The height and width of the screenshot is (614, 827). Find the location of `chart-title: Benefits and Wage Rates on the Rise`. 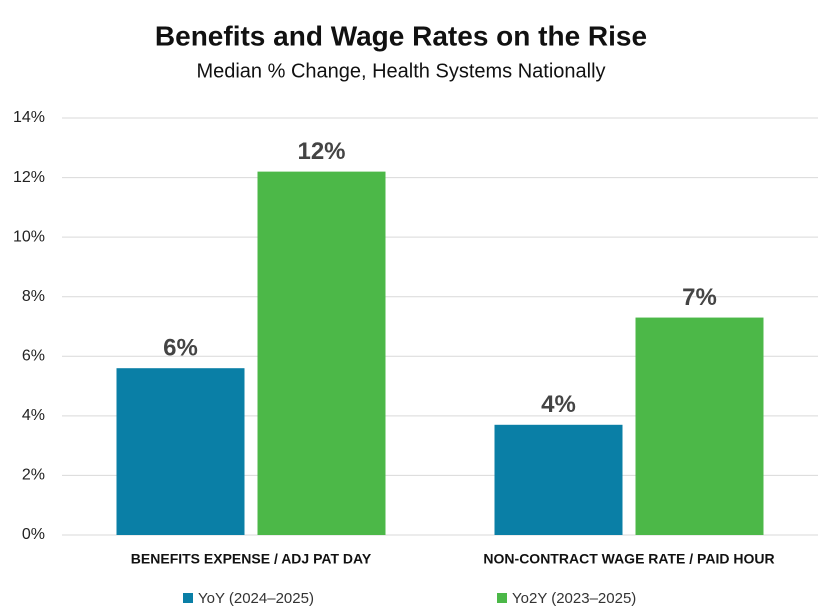

chart-title: Benefits and Wage Rates on the Rise is located at coordinates (401, 35).